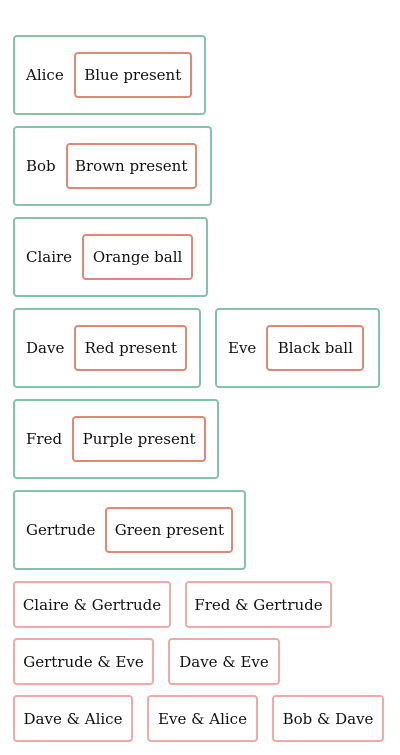 This screenshot has width=400, height=755. I want to click on gift-item: Brown present, so click(131, 166).